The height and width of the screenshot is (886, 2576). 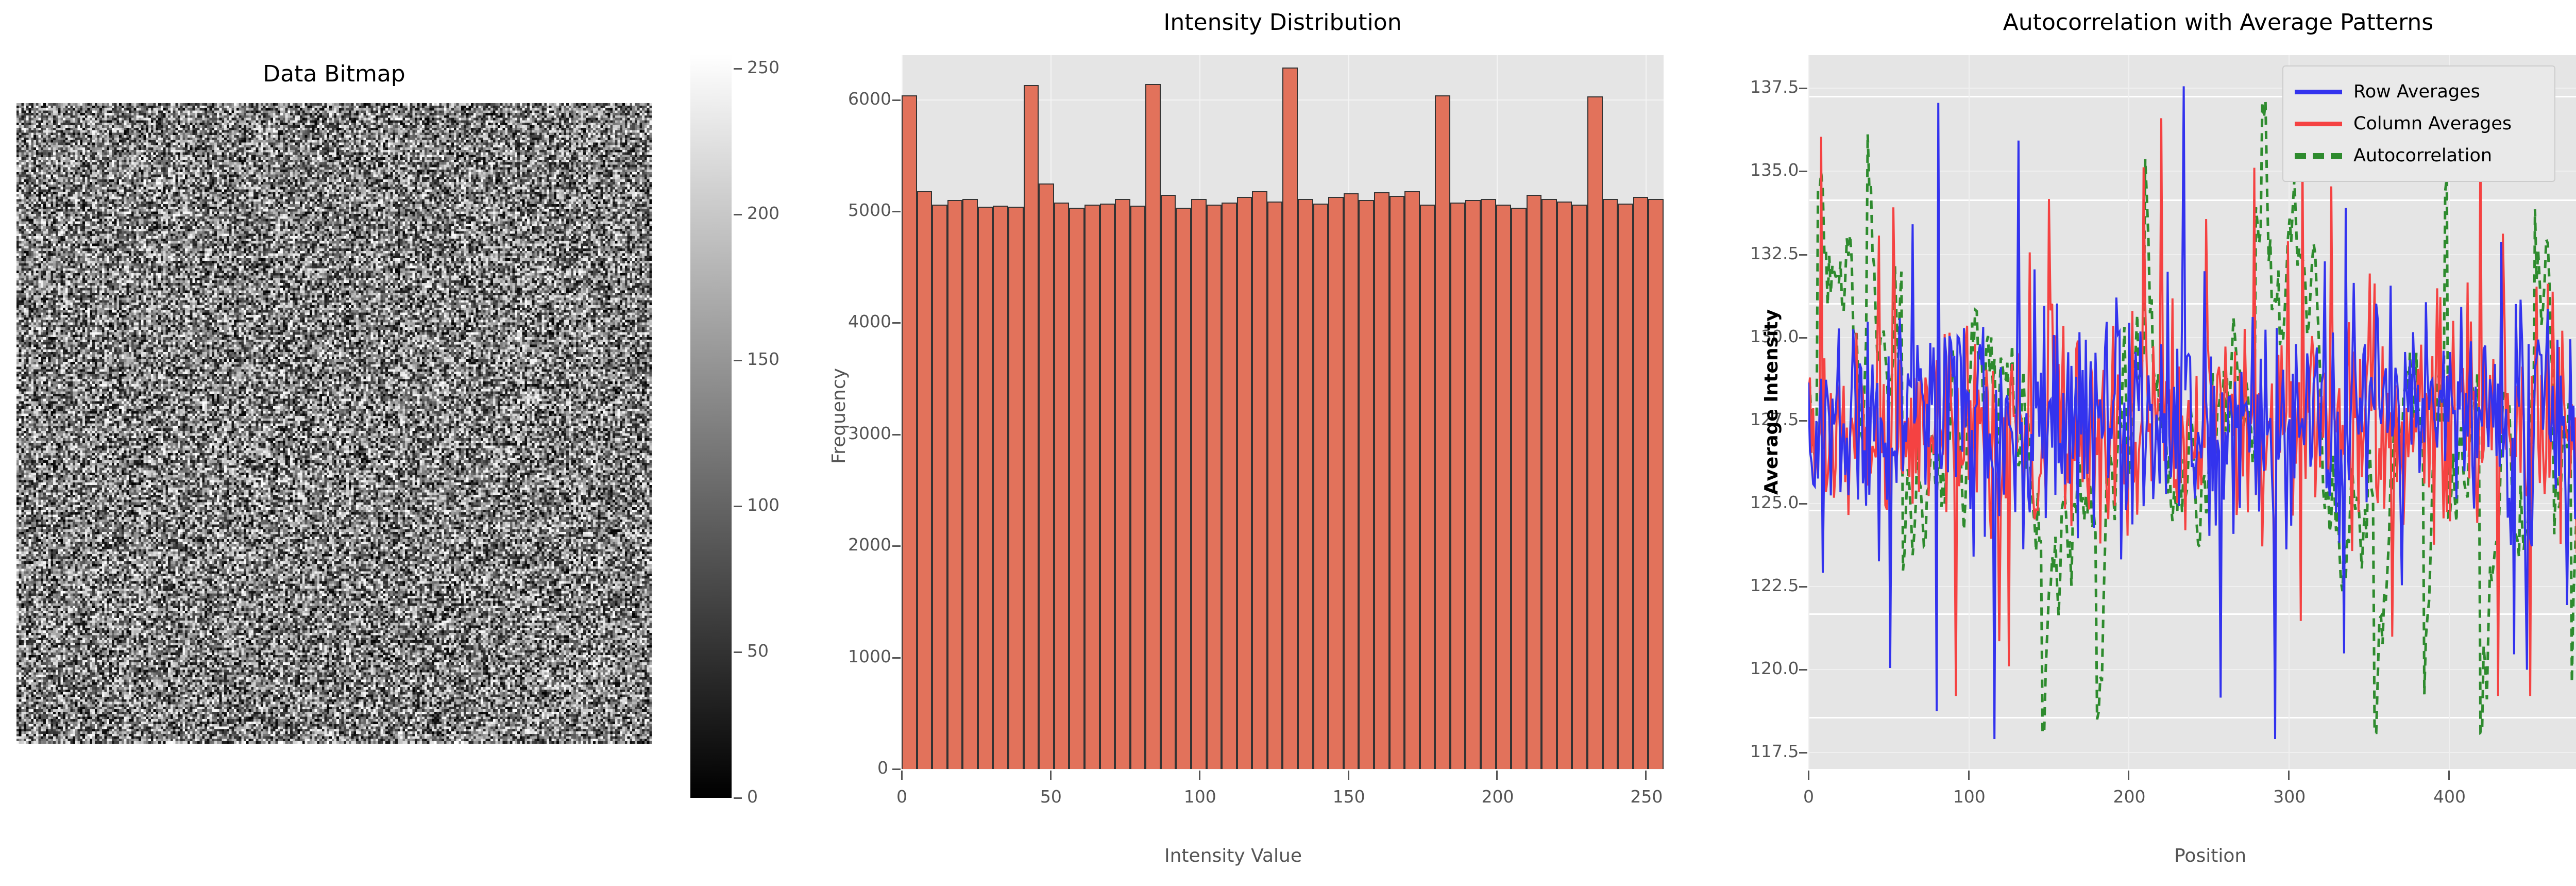 What do you see at coordinates (1348, 797) in the screenshot?
I see `x-tick-label: 150` at bounding box center [1348, 797].